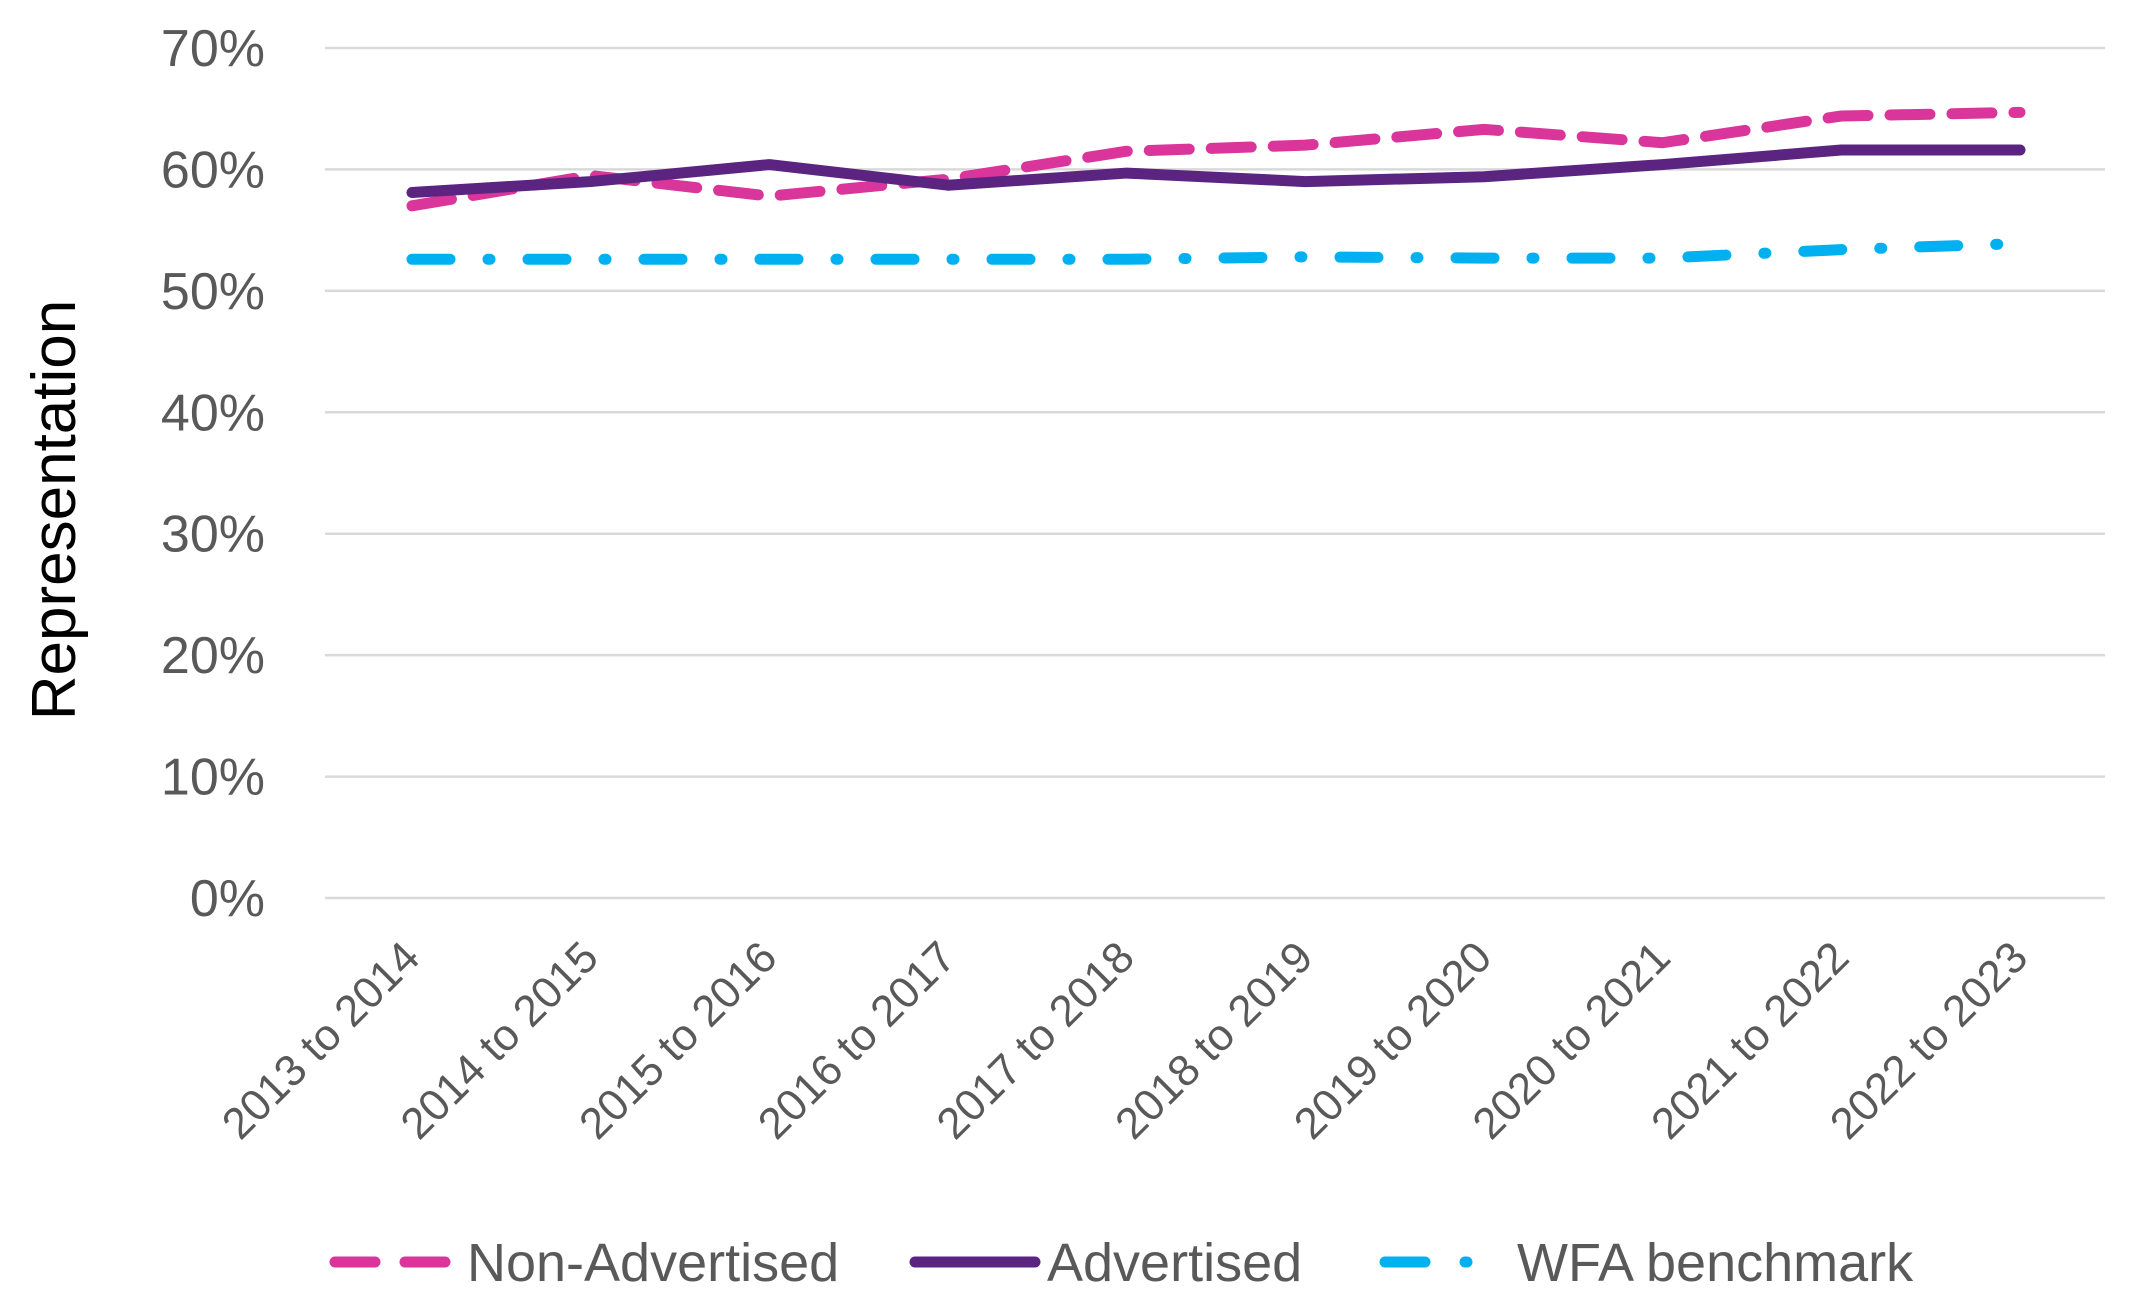 The image size is (2145, 1304). I want to click on y-tick-label: 50%, so click(213, 292).